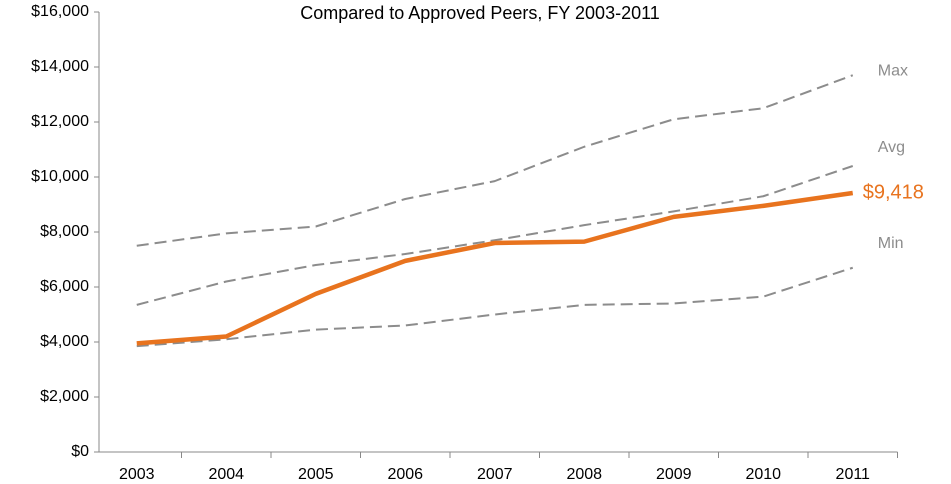 Image resolution: width=951 pixels, height=484 pixels. Describe the element at coordinates (480, 13) in the screenshot. I see `chart-title: Compared to Approved Peers, FY 2003-2011` at that location.